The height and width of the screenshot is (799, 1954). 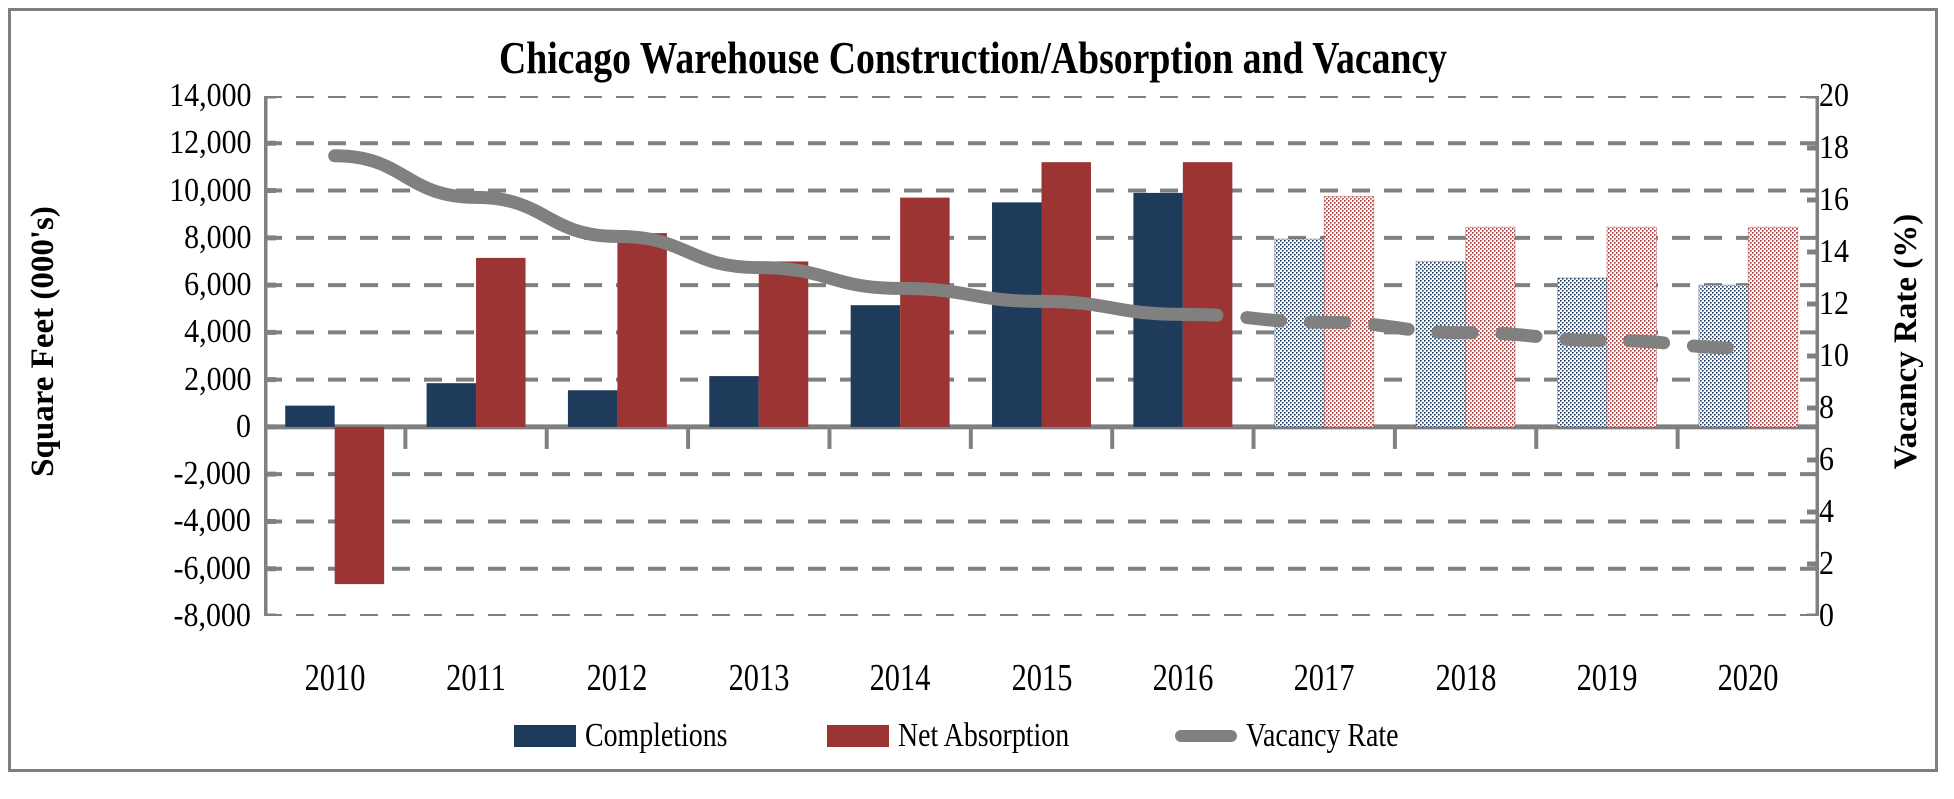 I want to click on bar-completions-2015, so click(x=1017, y=314).